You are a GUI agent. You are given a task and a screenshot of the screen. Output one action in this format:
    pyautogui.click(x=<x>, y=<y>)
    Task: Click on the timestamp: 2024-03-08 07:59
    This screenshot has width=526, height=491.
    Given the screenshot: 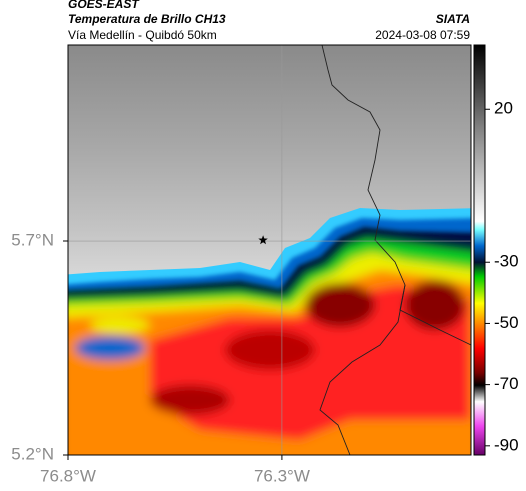 What is the action you would take?
    pyautogui.click(x=422, y=35)
    